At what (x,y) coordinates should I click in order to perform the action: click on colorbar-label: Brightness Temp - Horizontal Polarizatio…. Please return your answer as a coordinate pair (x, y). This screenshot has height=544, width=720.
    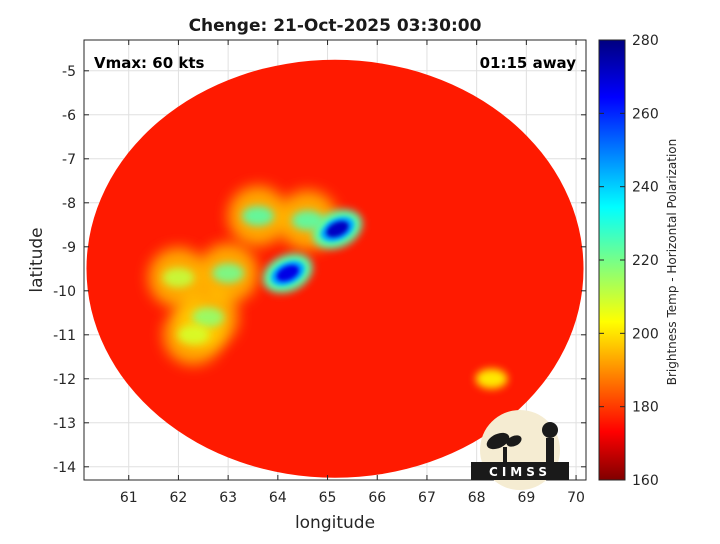
    Looking at the image, I should click on (672, 262).